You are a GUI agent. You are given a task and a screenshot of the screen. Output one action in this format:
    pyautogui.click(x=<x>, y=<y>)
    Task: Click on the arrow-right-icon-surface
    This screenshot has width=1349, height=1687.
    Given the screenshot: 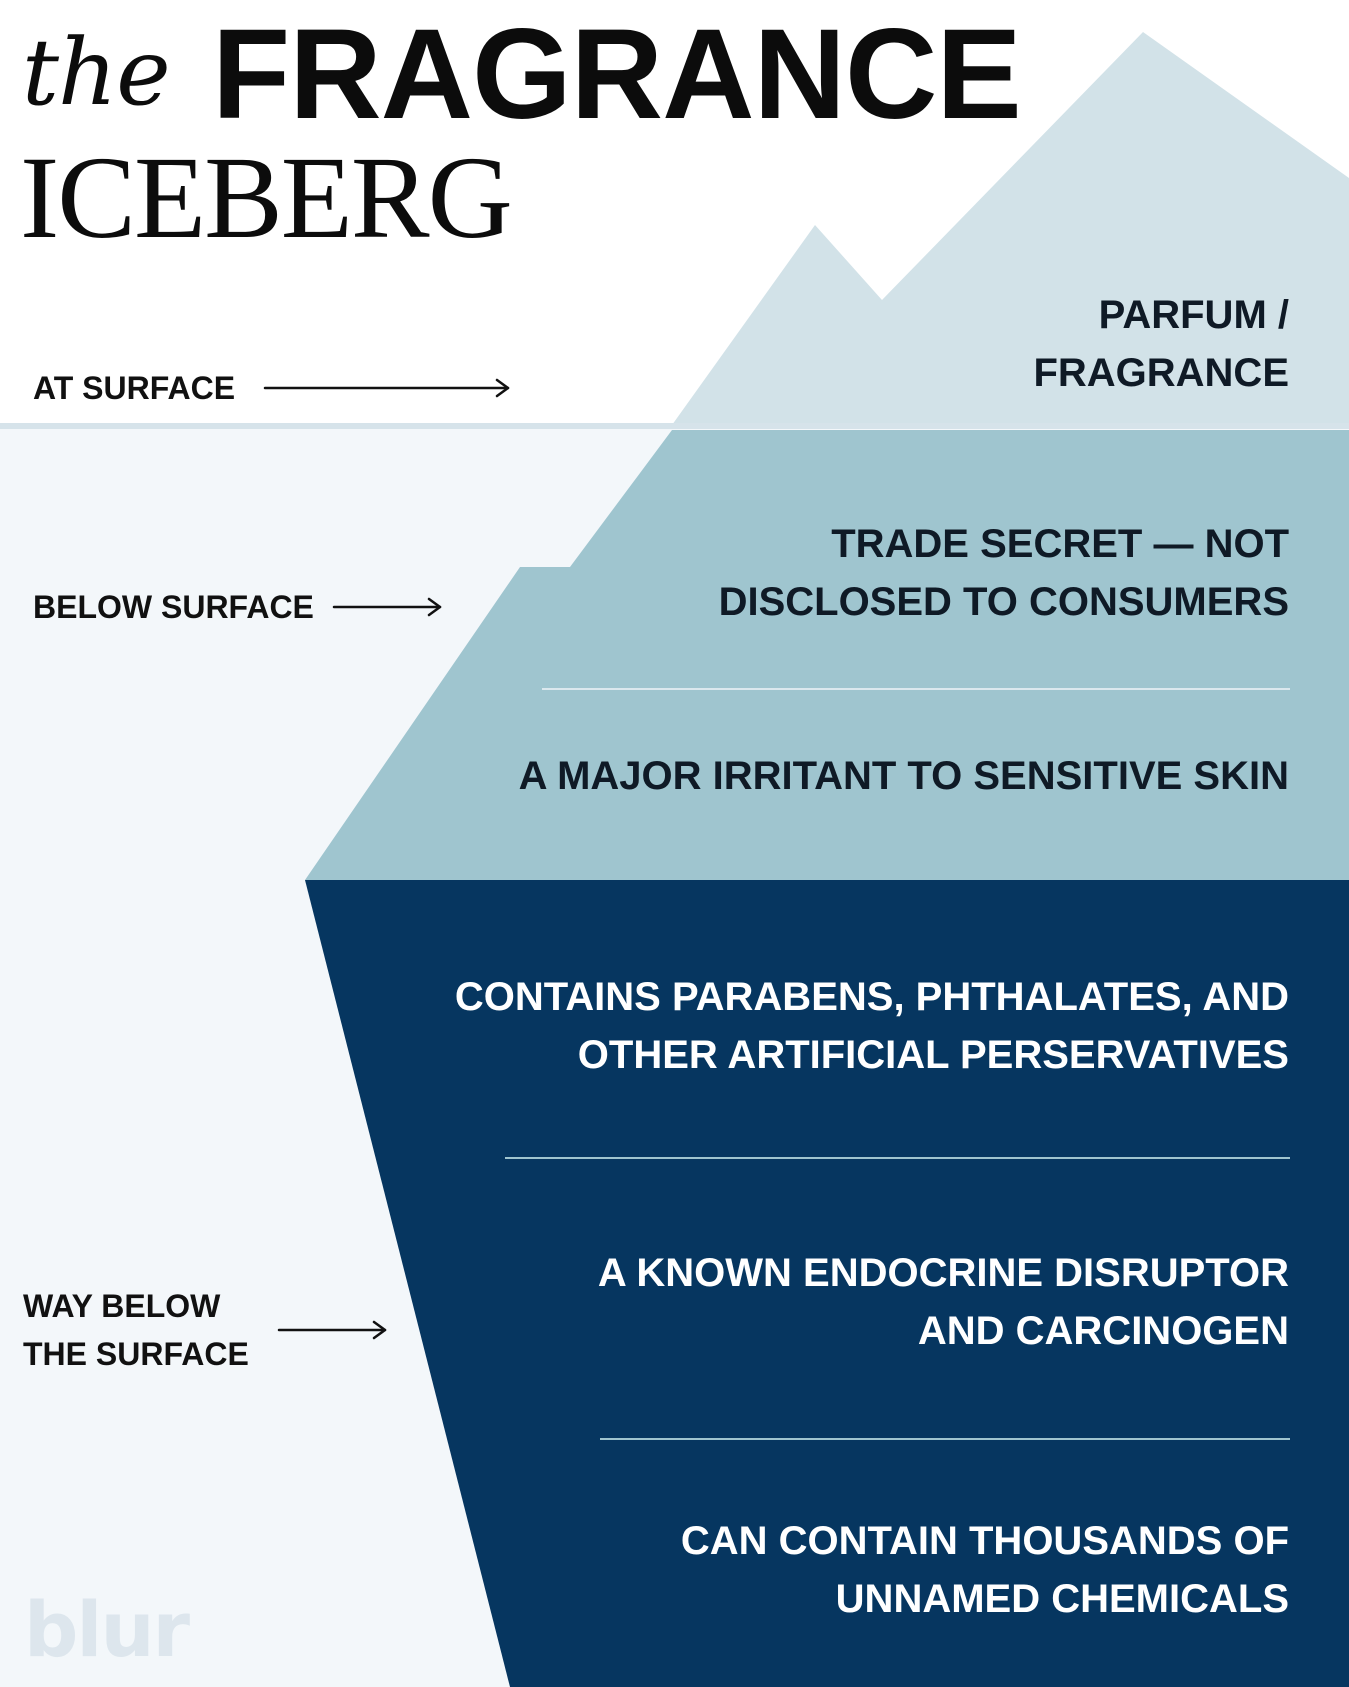 What is the action you would take?
    pyautogui.click(x=386, y=388)
    